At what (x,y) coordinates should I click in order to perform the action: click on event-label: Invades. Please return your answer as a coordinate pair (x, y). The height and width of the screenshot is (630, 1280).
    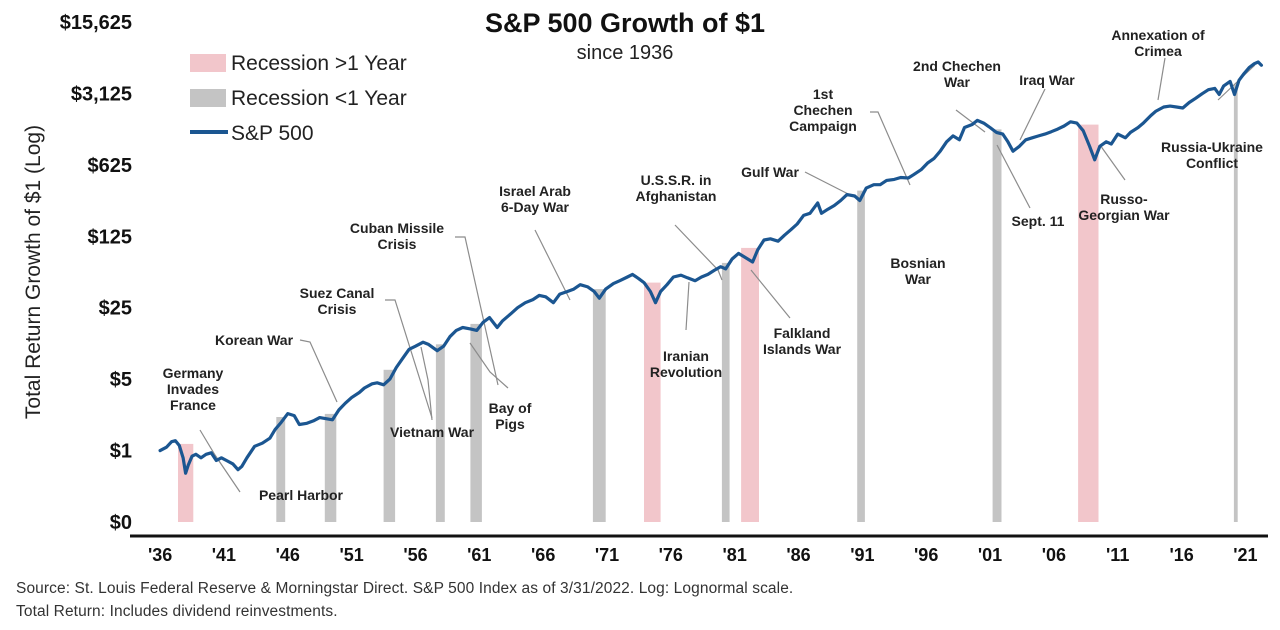
    Looking at the image, I should click on (193, 389).